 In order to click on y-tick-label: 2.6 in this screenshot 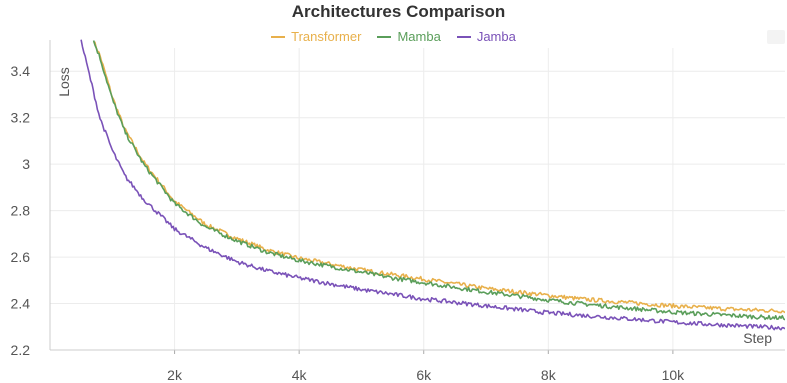, I will do `click(21, 257)`.